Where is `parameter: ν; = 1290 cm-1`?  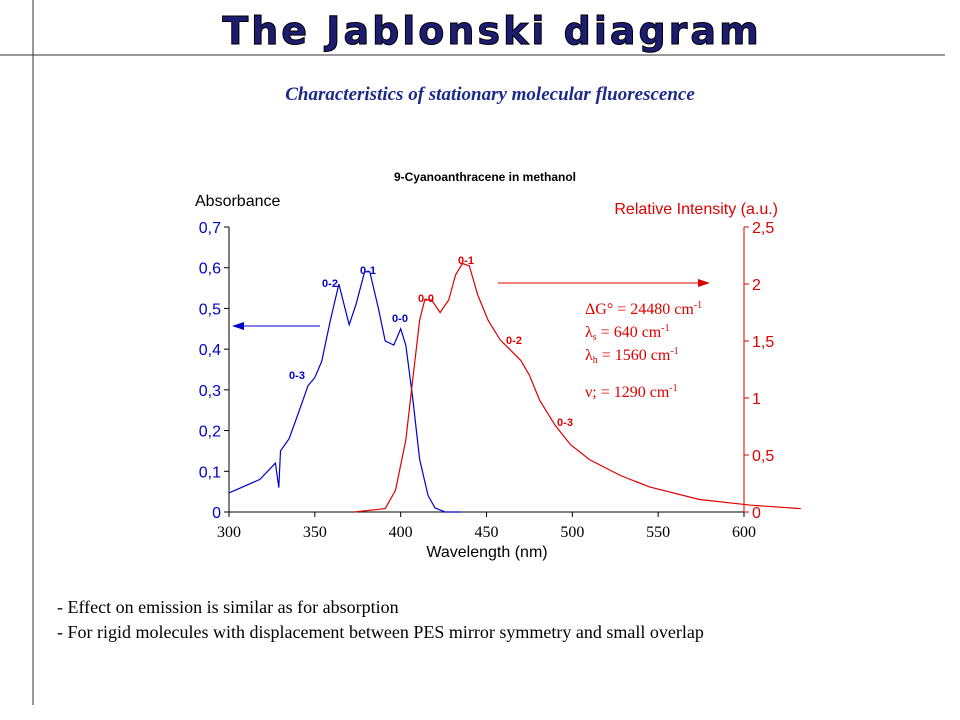 parameter: ν; = 1290 cm-1 is located at coordinates (631, 392).